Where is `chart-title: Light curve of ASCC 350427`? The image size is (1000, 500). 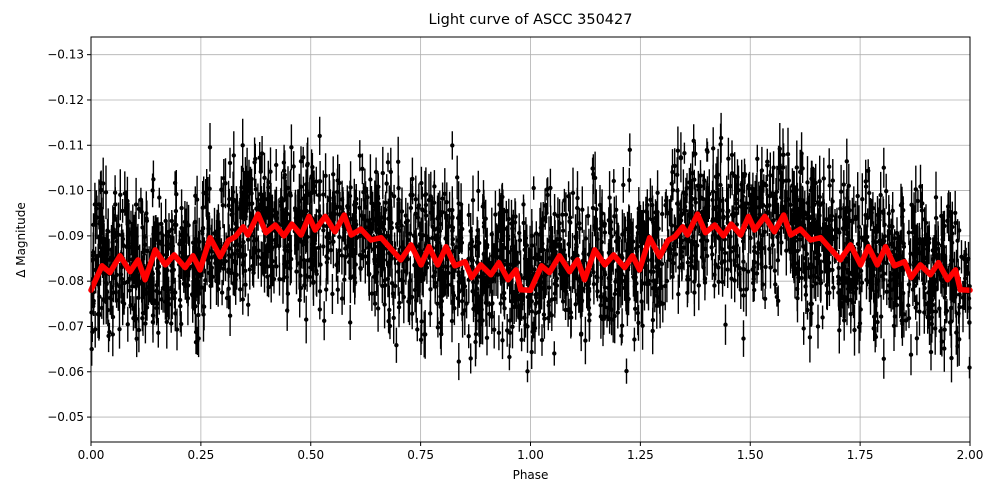 chart-title: Light curve of ASCC 350427 is located at coordinates (530, 20).